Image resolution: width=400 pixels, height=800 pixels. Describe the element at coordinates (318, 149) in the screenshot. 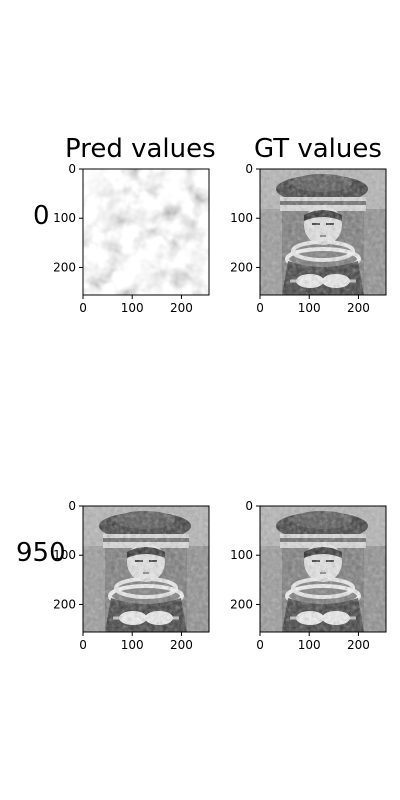

I see `column-title-gt: GT values` at that location.